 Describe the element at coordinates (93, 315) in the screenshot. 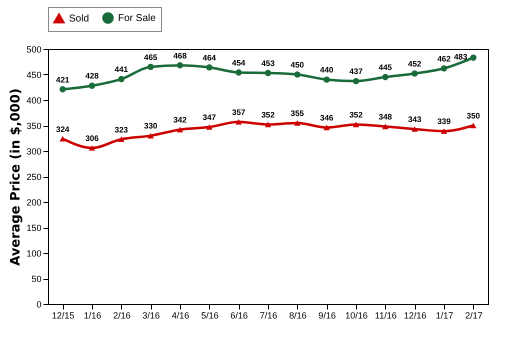

I see `x-tick-label: 1/16` at that location.